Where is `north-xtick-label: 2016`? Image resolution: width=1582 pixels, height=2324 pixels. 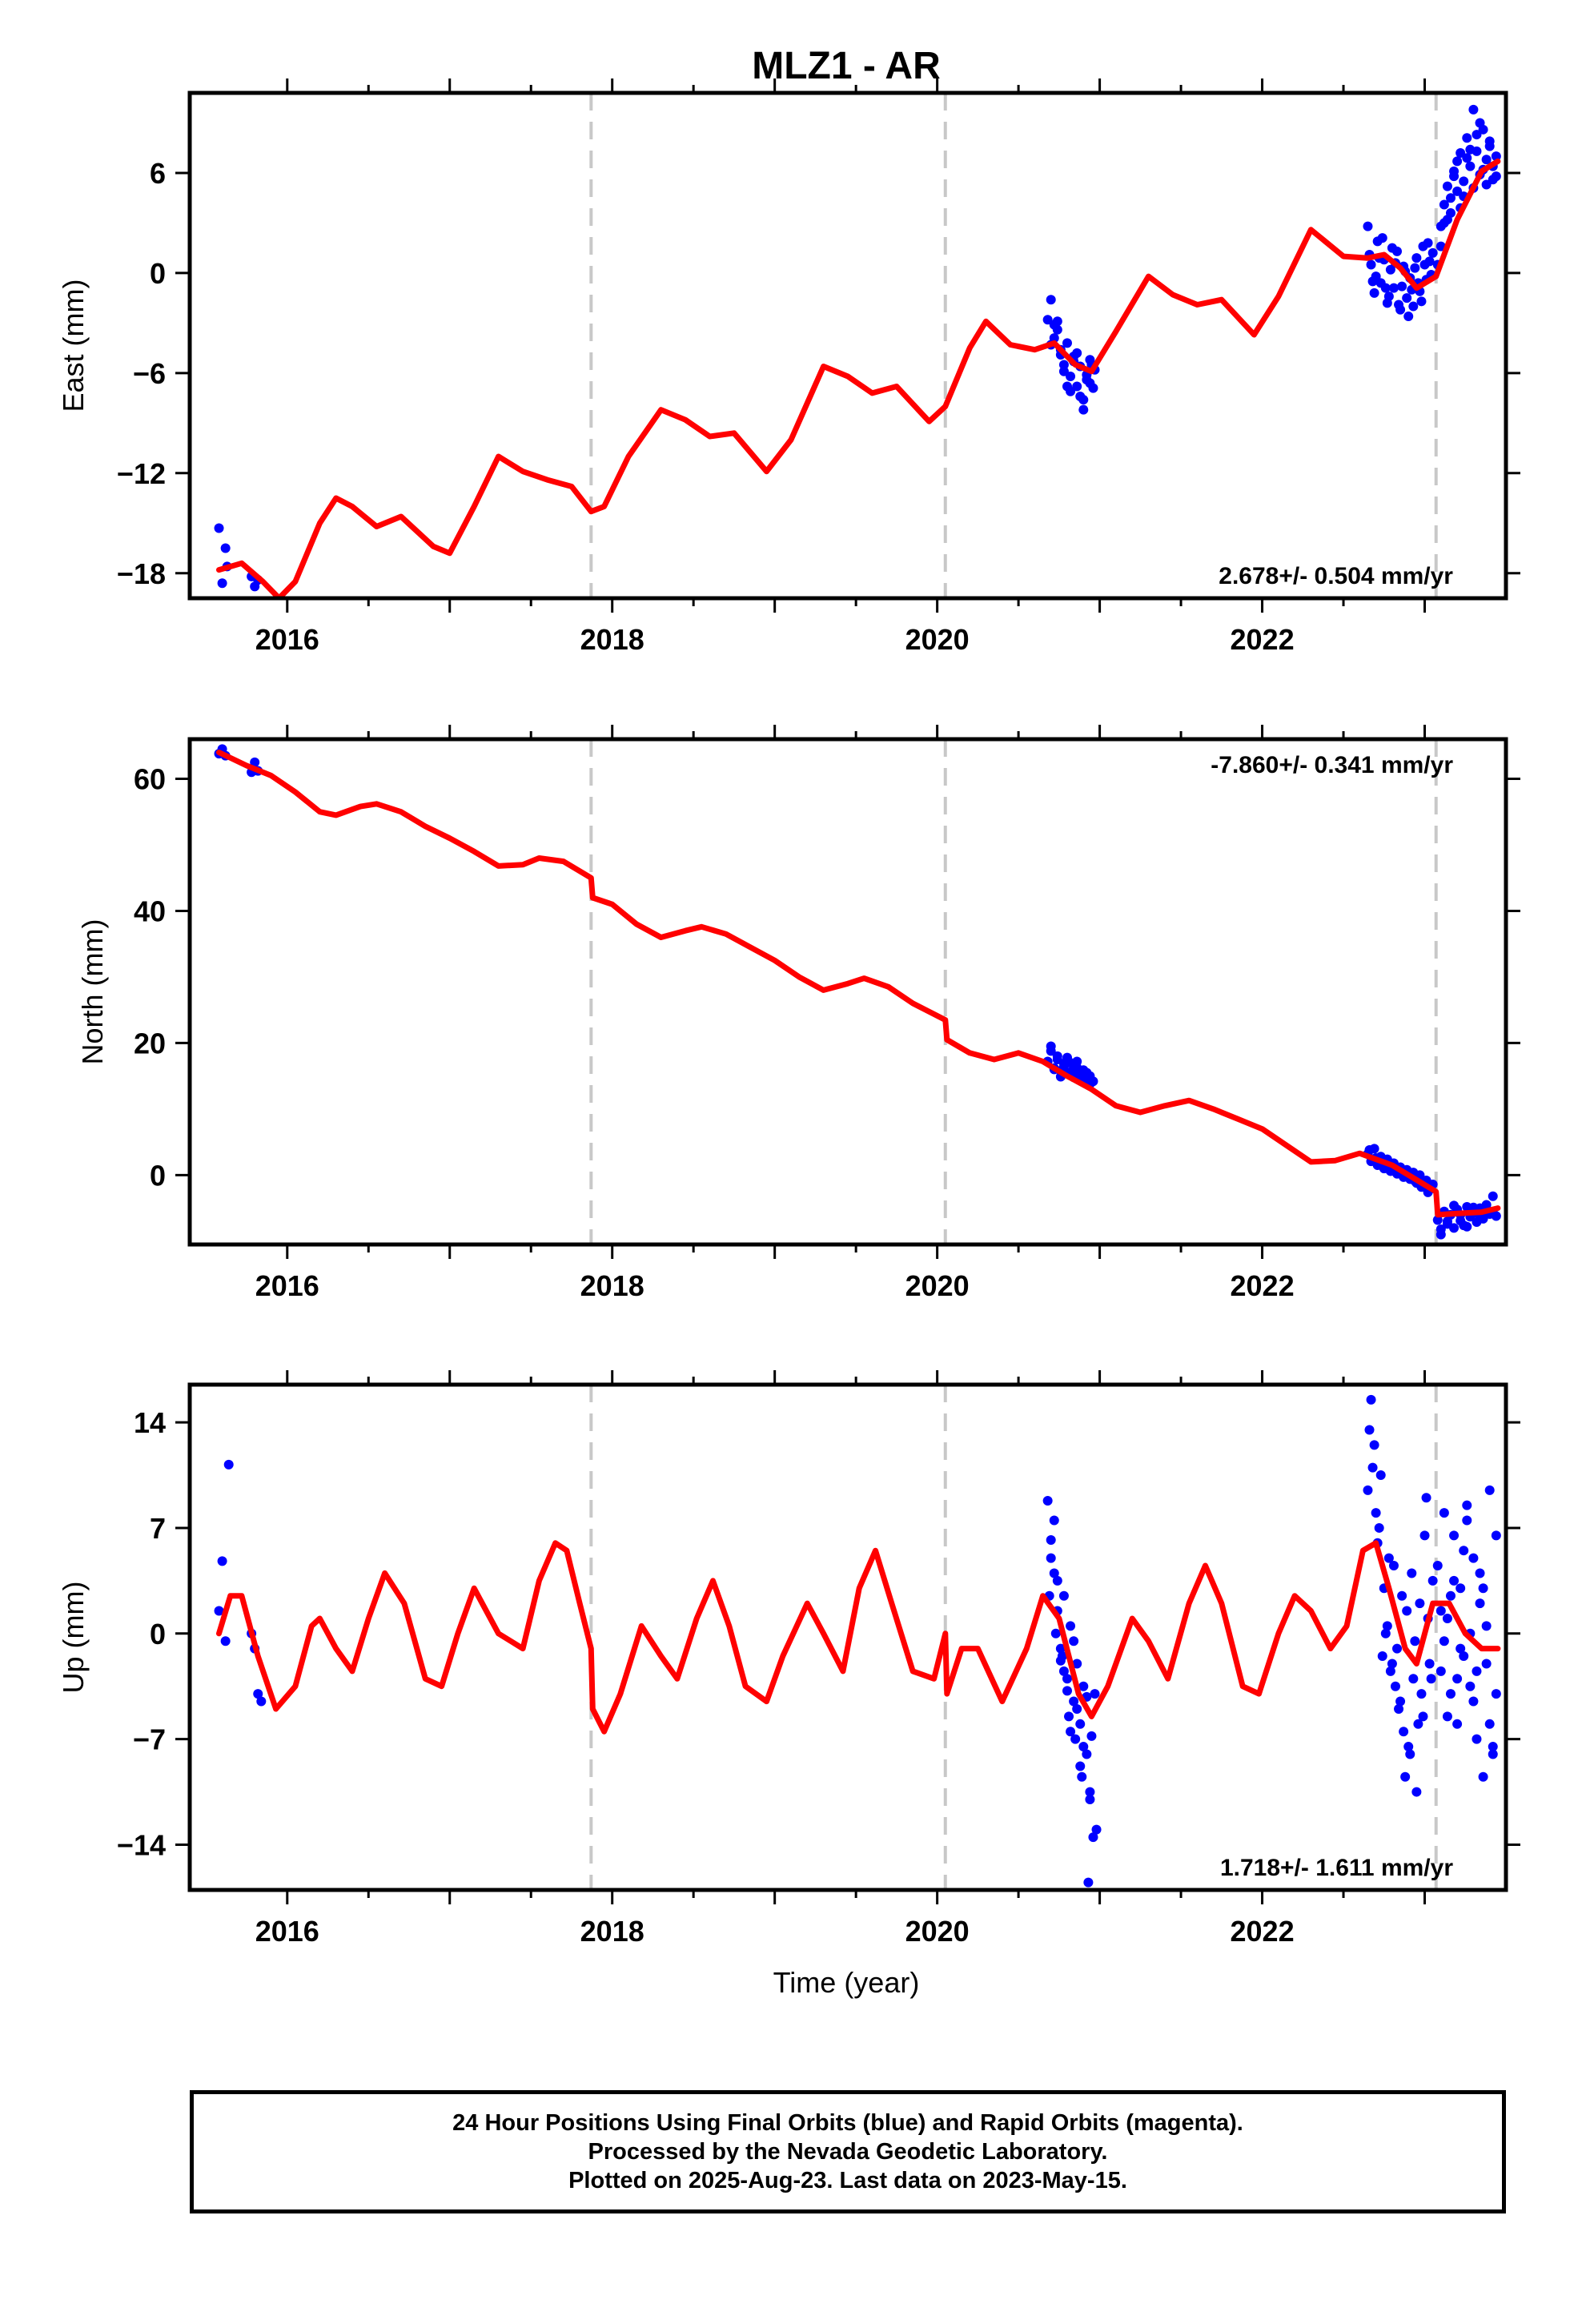
north-xtick-label: 2016 is located at coordinates (287, 1285).